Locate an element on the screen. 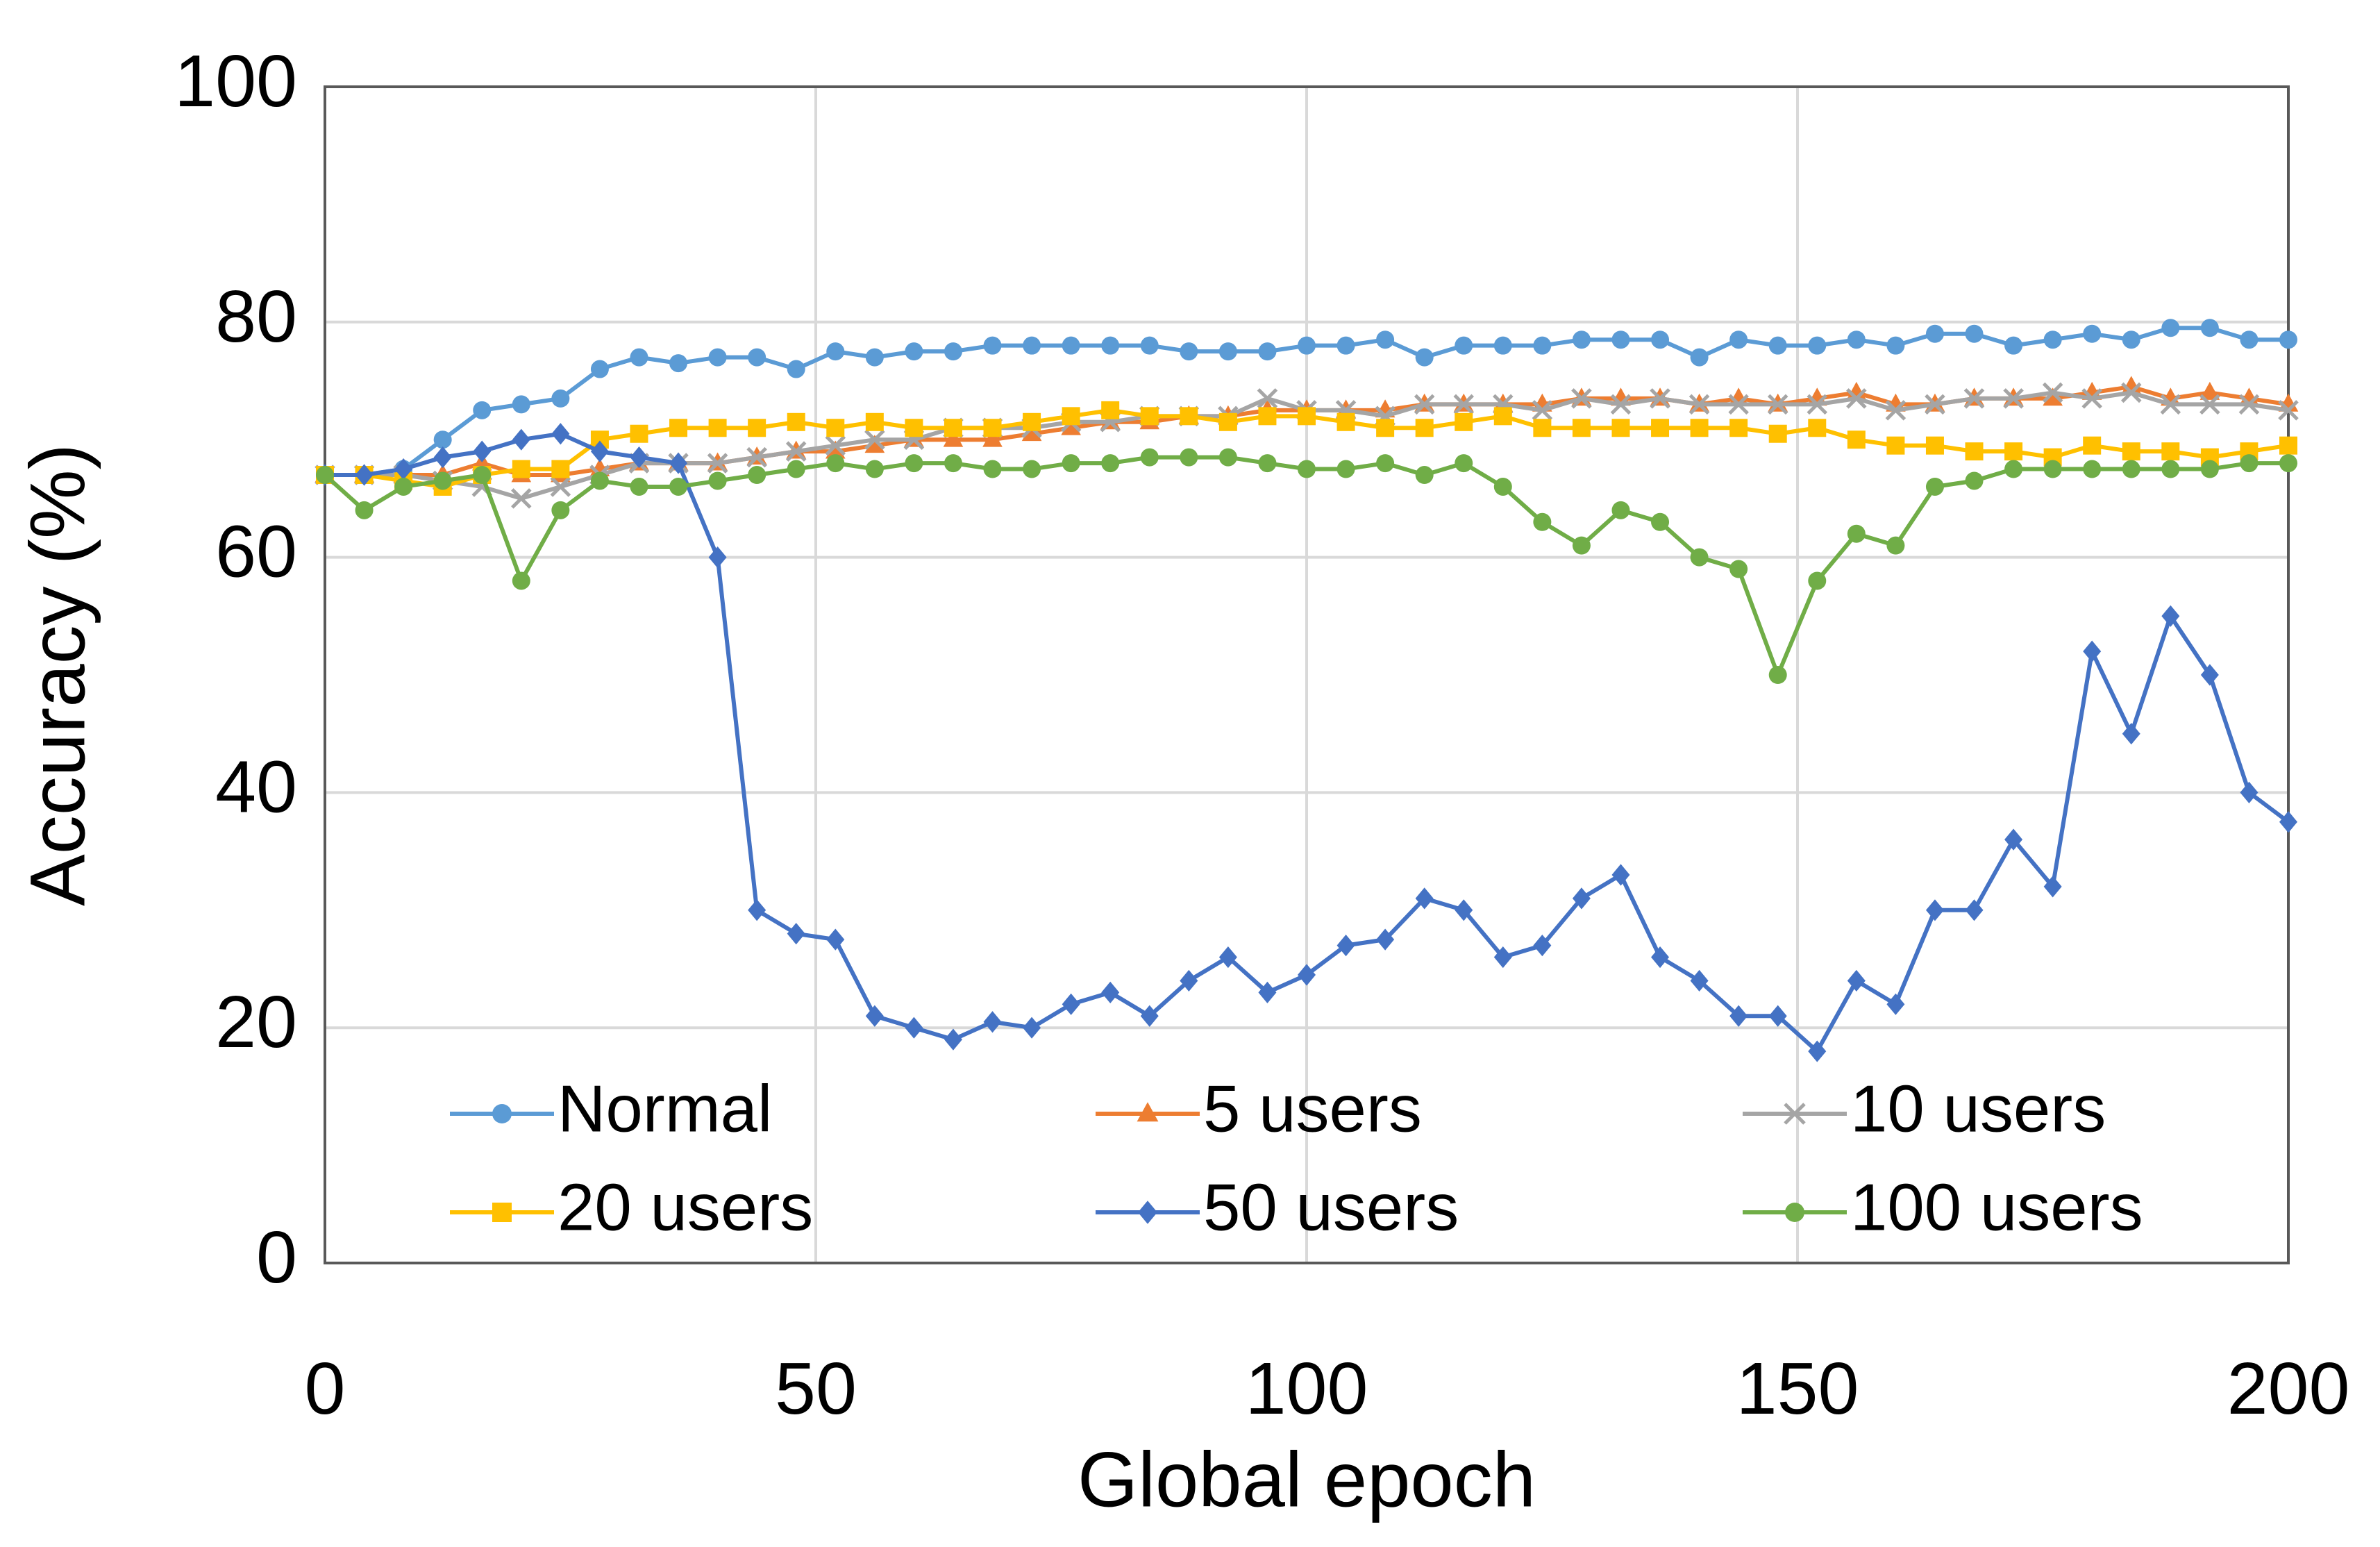 The height and width of the screenshot is (1547, 2380). legend-label: 20 users is located at coordinates (685, 1207).